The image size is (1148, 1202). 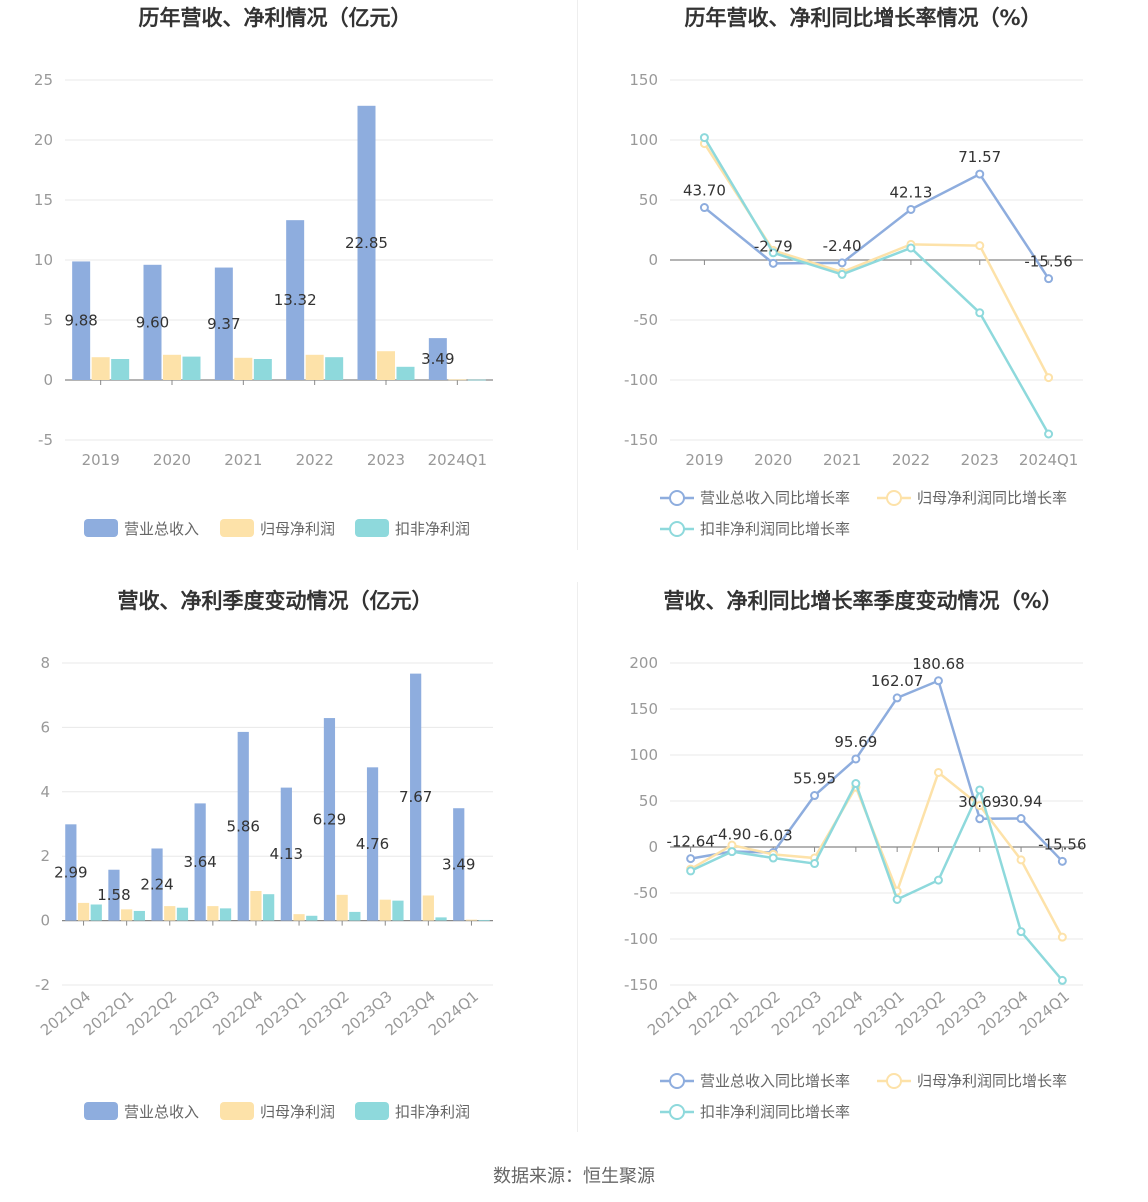 I want to click on legend-label: 营业总收入同比增长率, so click(x=775, y=498).